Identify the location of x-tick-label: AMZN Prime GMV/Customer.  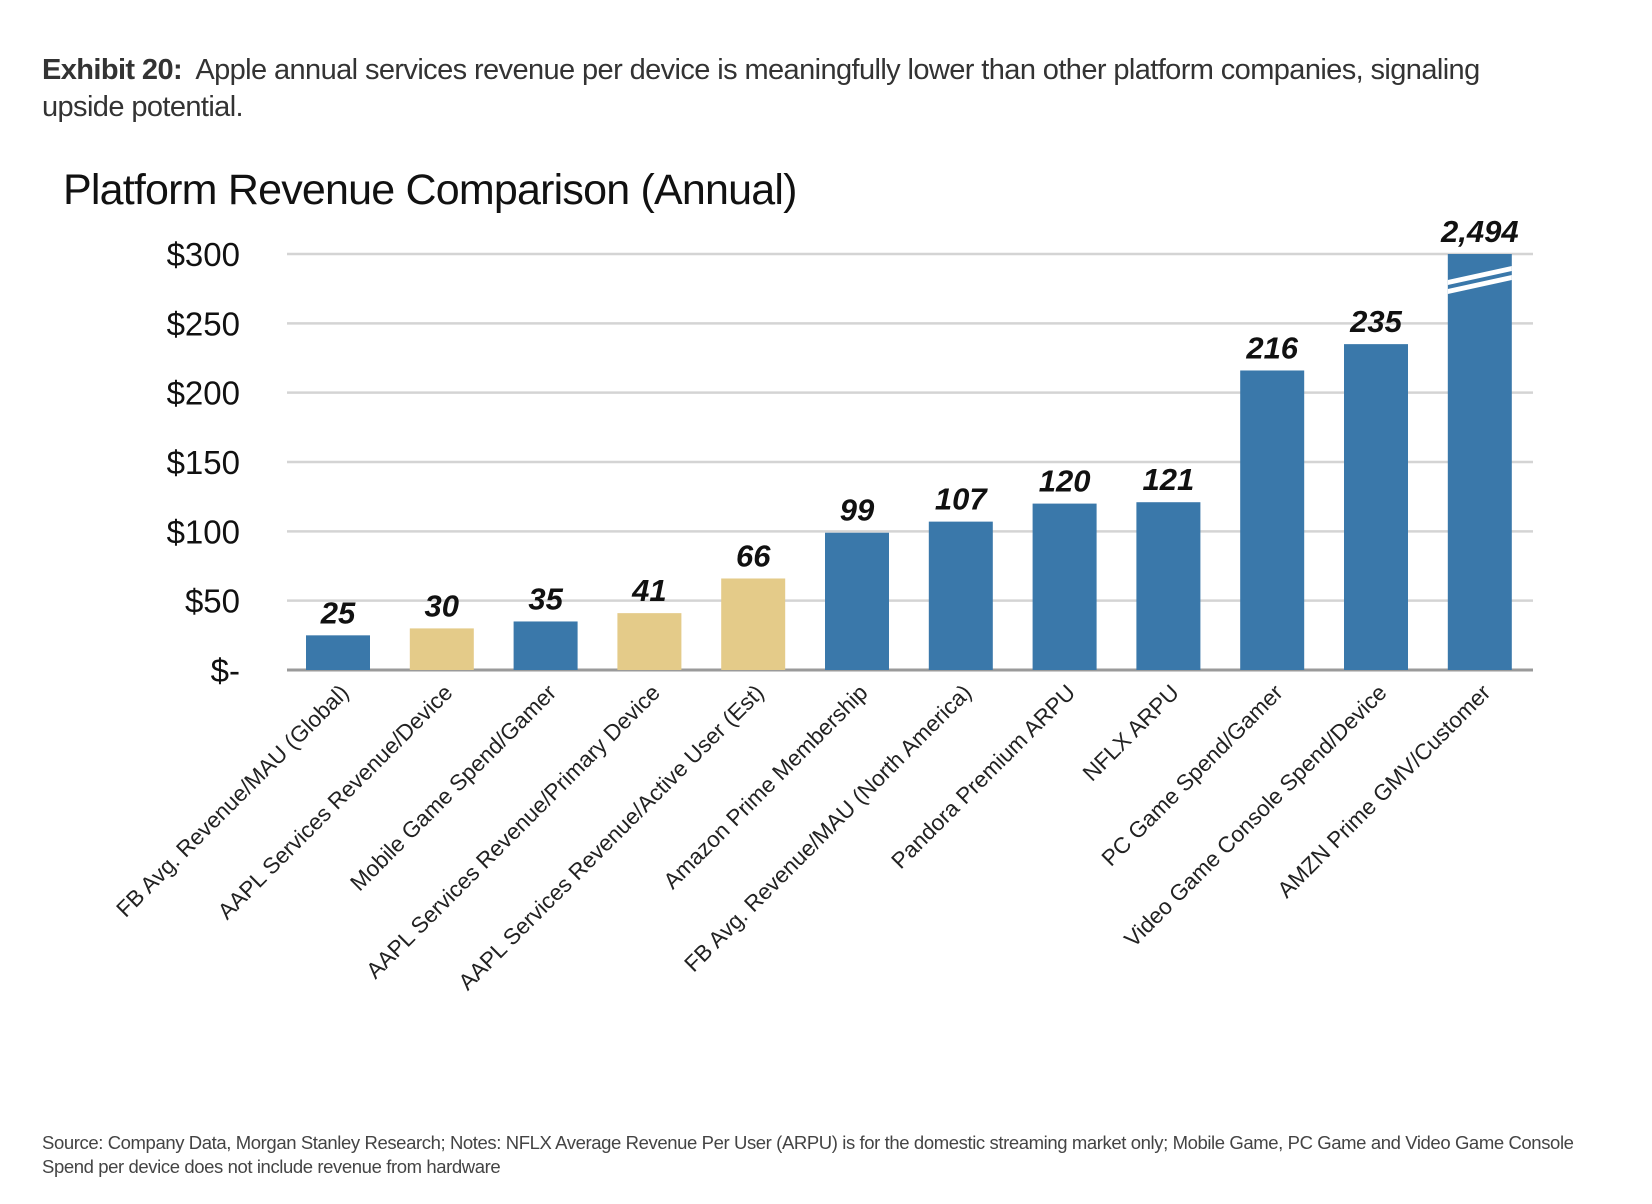
(1384, 791).